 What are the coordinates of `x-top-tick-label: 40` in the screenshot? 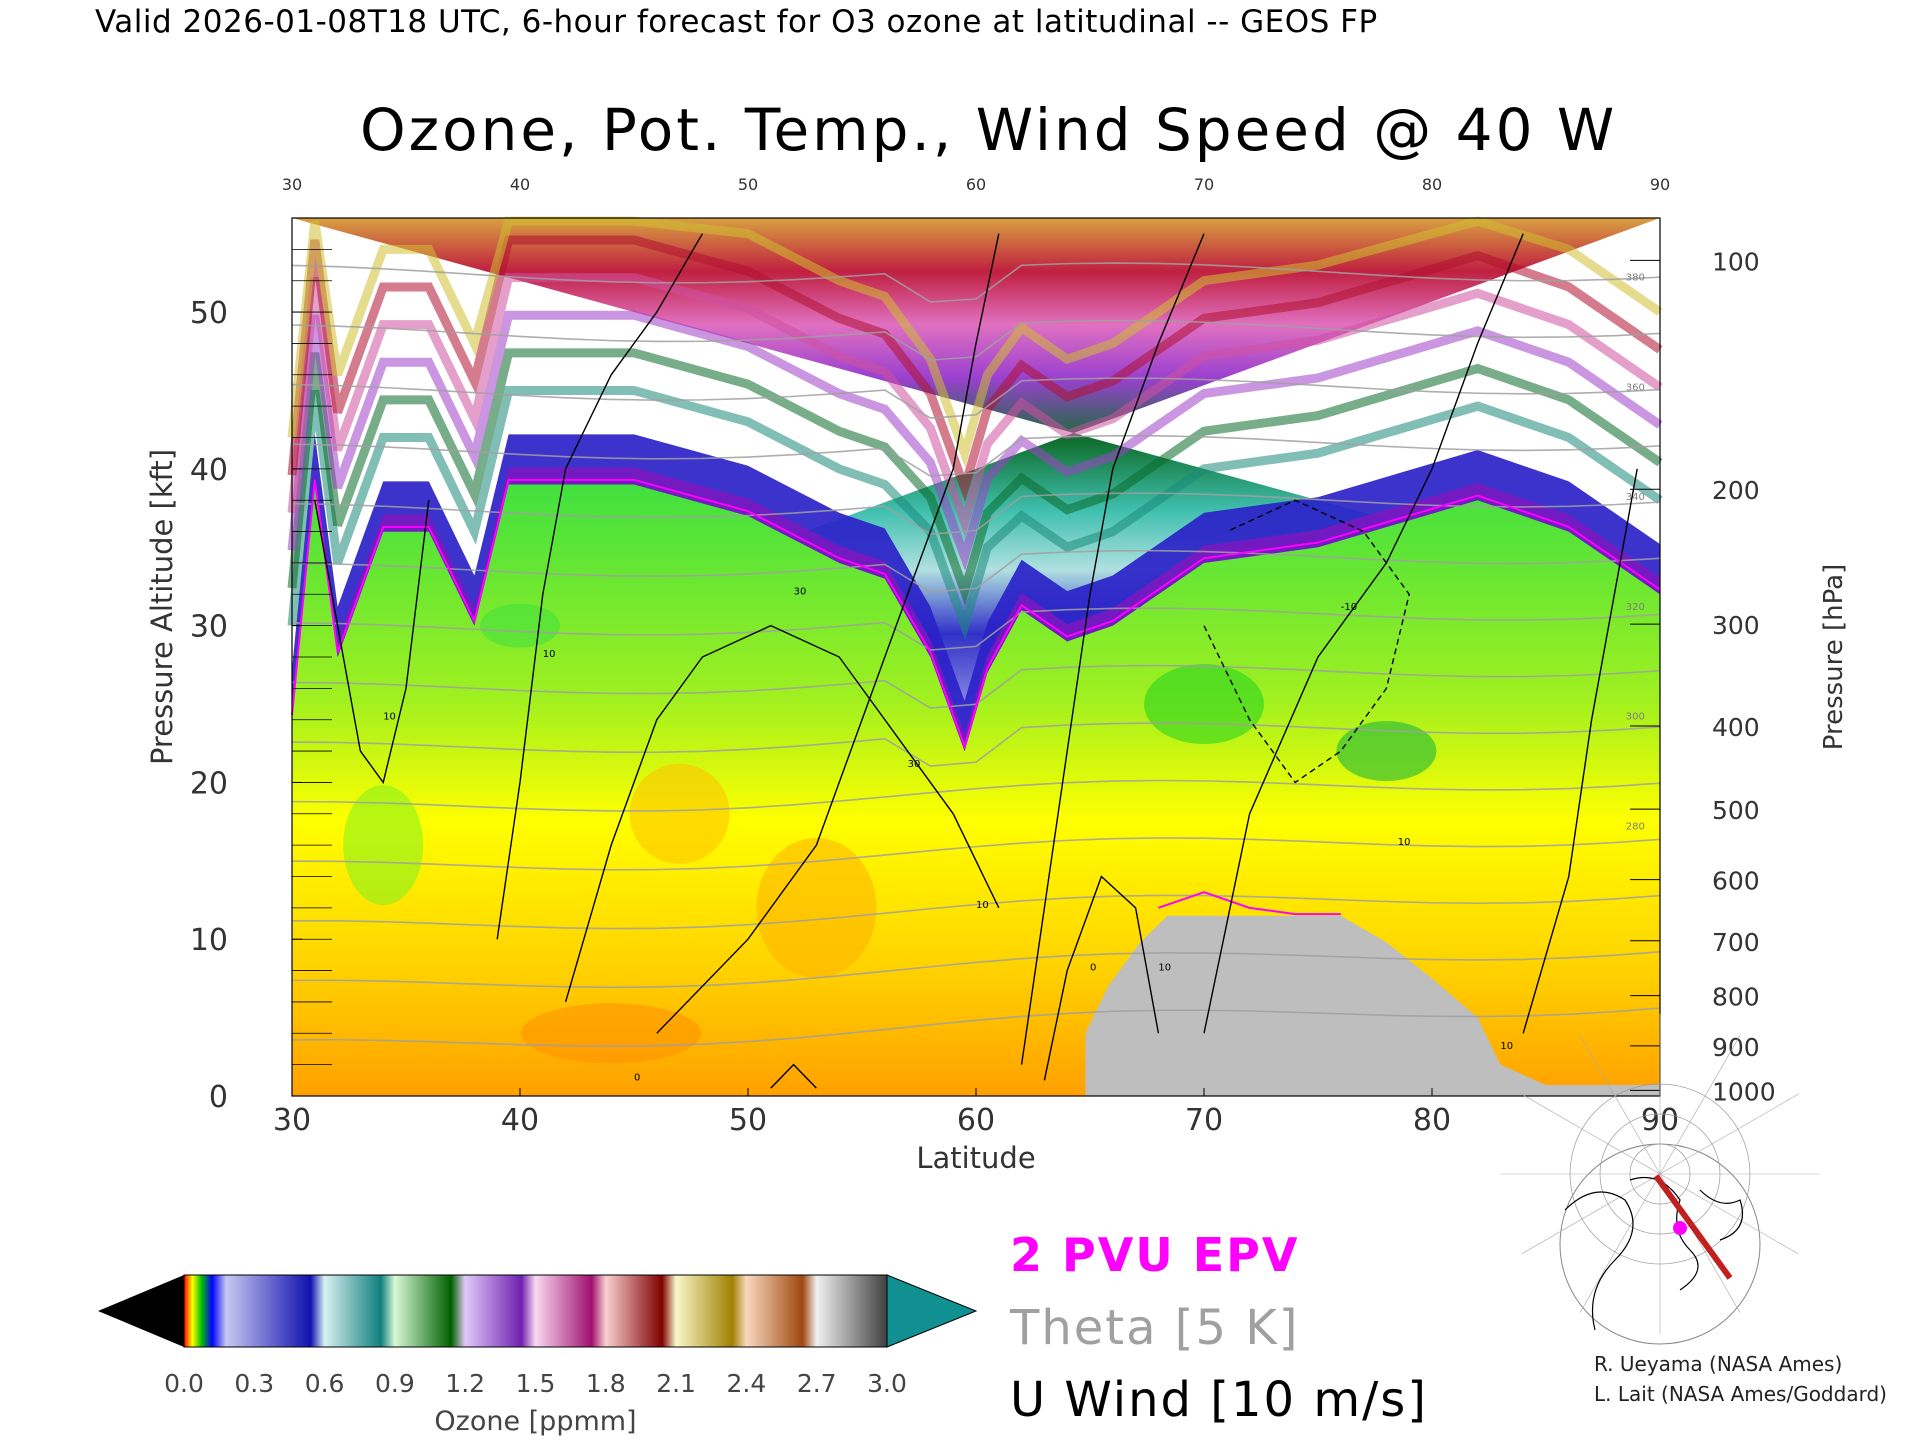 It's located at (520, 184).